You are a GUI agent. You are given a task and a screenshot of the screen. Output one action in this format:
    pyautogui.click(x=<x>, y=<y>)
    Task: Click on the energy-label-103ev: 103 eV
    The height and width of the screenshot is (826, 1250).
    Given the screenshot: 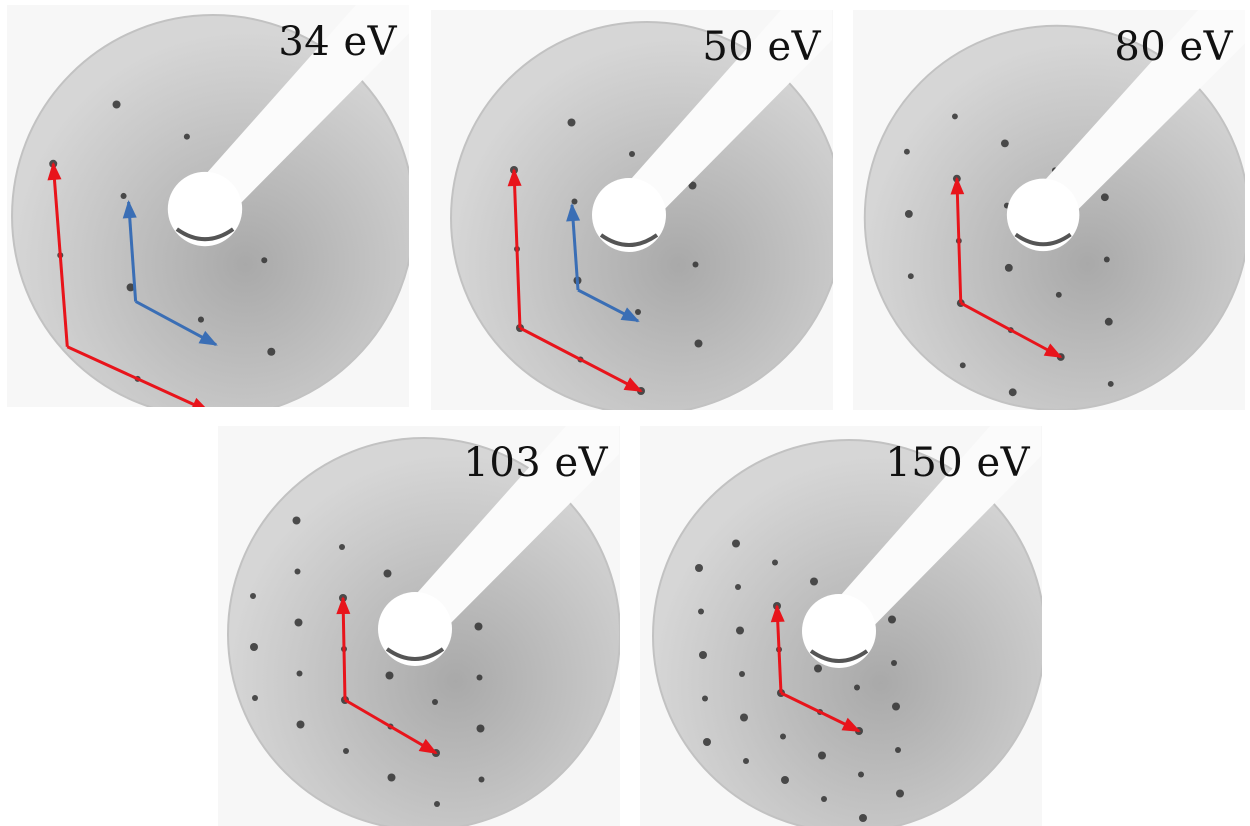 What is the action you would take?
    pyautogui.click(x=535, y=463)
    